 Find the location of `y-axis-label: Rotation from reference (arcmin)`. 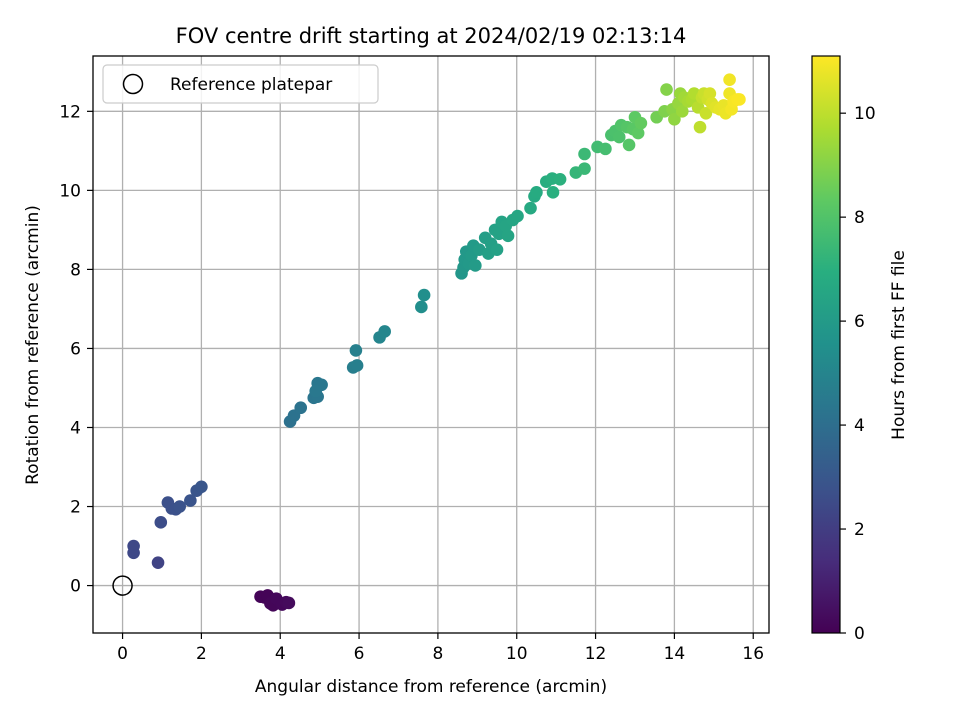

y-axis-label: Rotation from reference (arcmin) is located at coordinates (33, 345).